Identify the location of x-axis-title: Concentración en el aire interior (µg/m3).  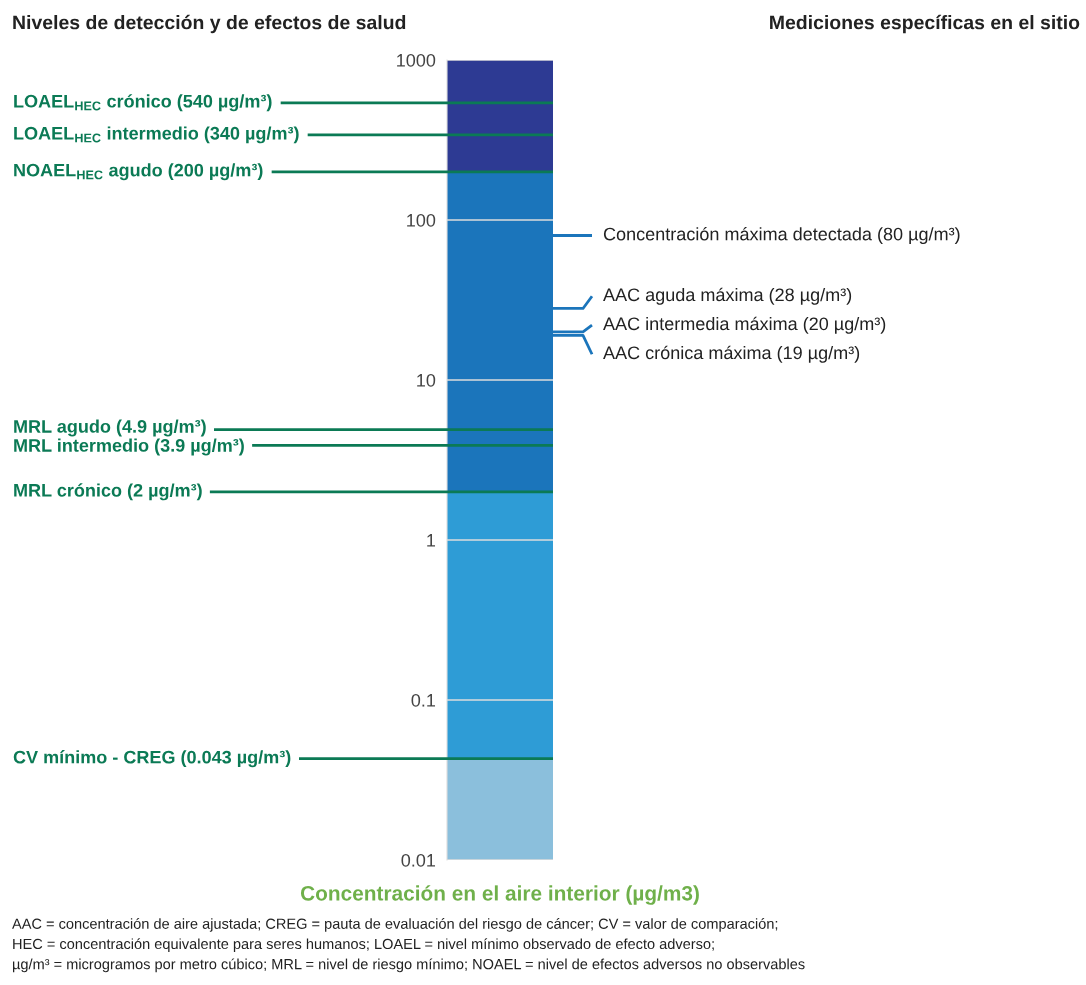
(499, 895).